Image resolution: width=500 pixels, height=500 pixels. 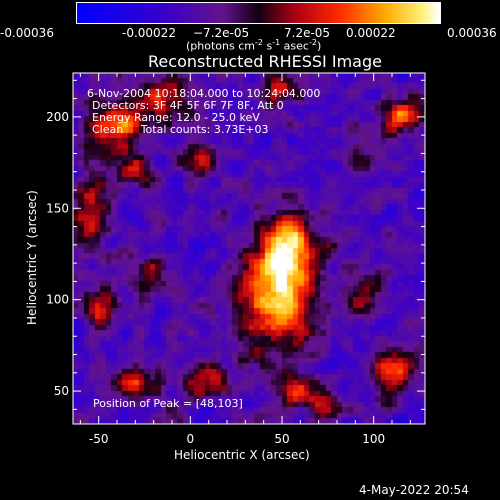 What do you see at coordinates (472, 33) in the screenshot?
I see `colorbar-tick-label: 0.00036` at bounding box center [472, 33].